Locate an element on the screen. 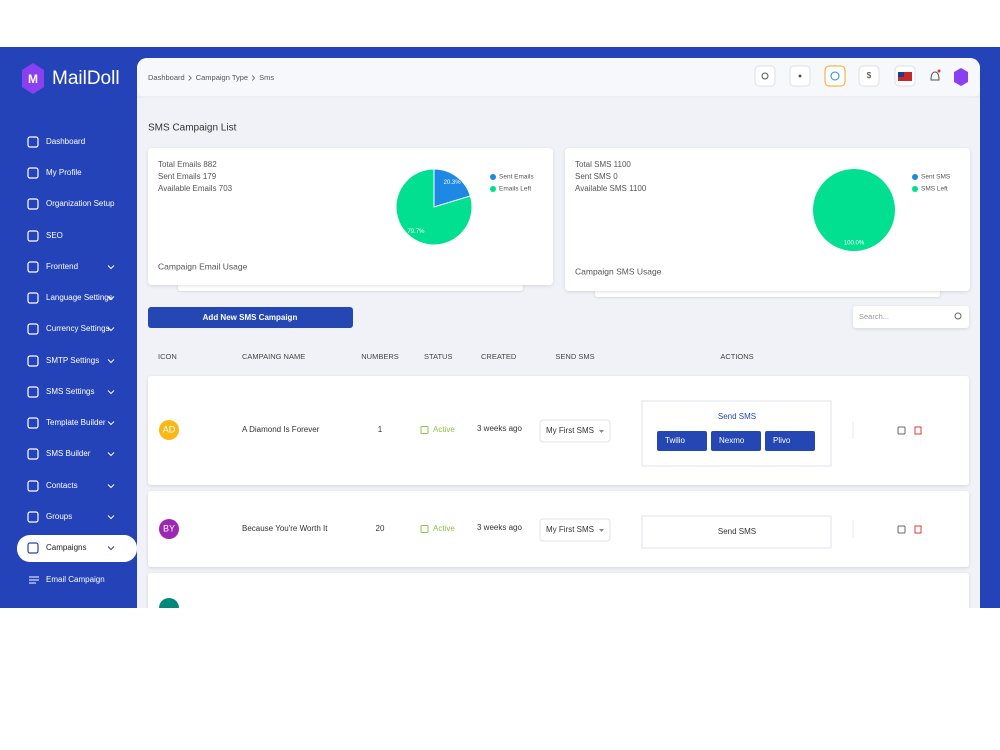 The width and height of the screenshot is (1000, 750). sidebar-item: Dashboard is located at coordinates (65, 141).